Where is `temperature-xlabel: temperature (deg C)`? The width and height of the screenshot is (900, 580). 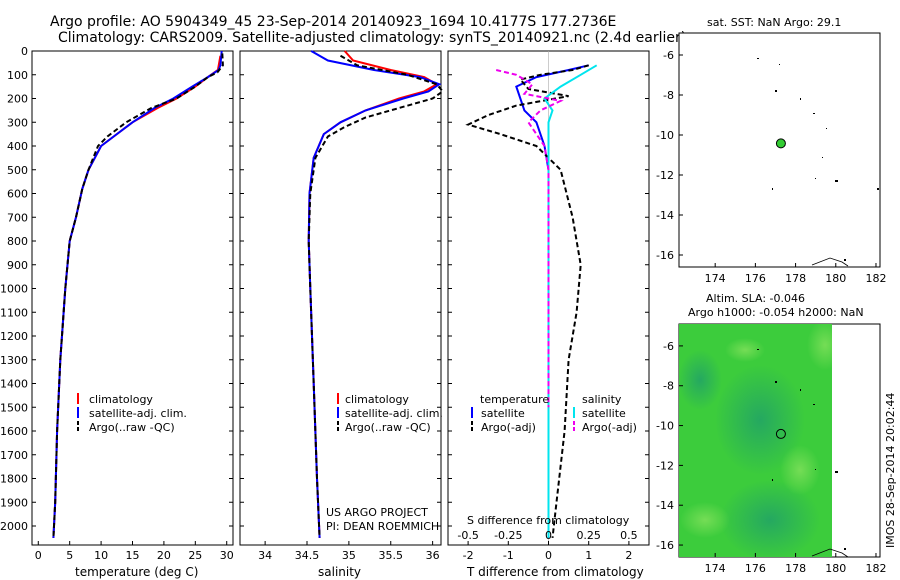 temperature-xlabel: temperature (deg C) is located at coordinates (136, 572).